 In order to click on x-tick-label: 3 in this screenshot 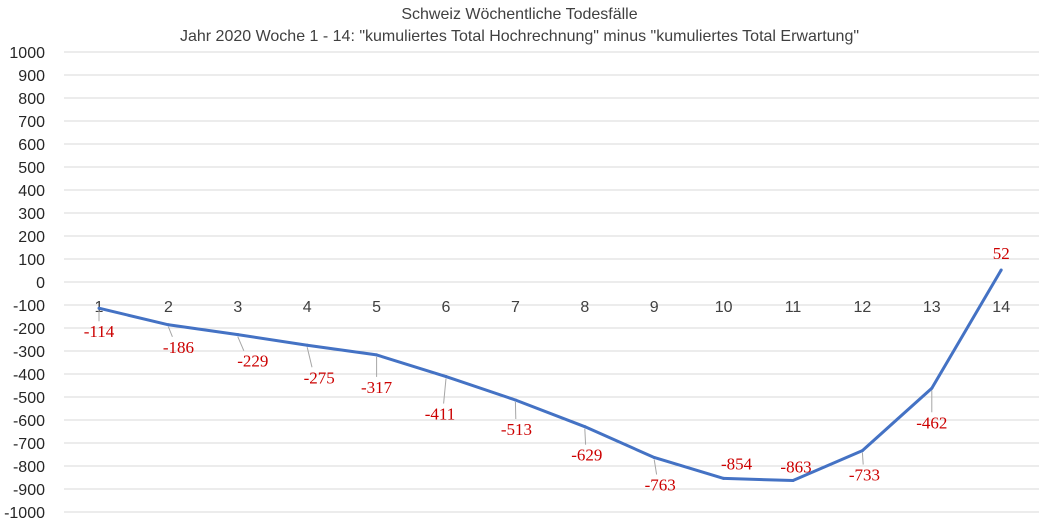, I will do `click(237, 307)`.